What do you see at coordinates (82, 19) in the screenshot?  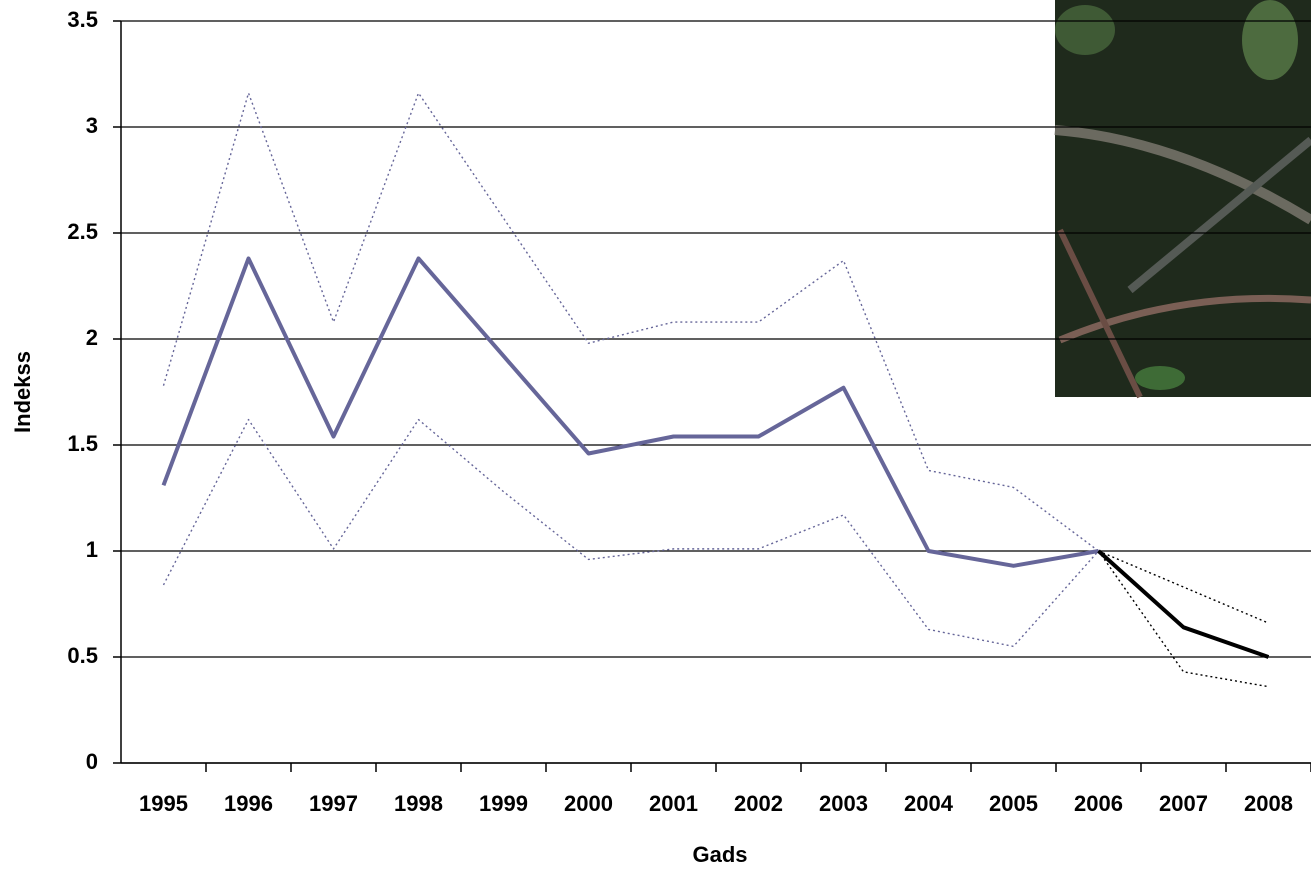 I see `y-tick-label: 3.5` at bounding box center [82, 19].